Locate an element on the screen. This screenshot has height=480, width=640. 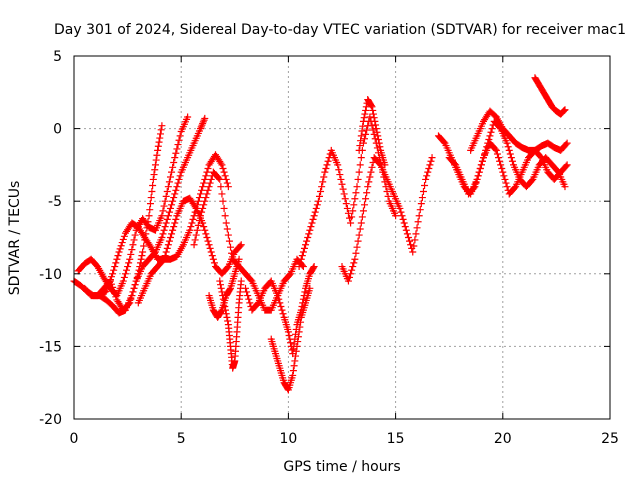
x-tick-label: 15 is located at coordinates (396, 439).